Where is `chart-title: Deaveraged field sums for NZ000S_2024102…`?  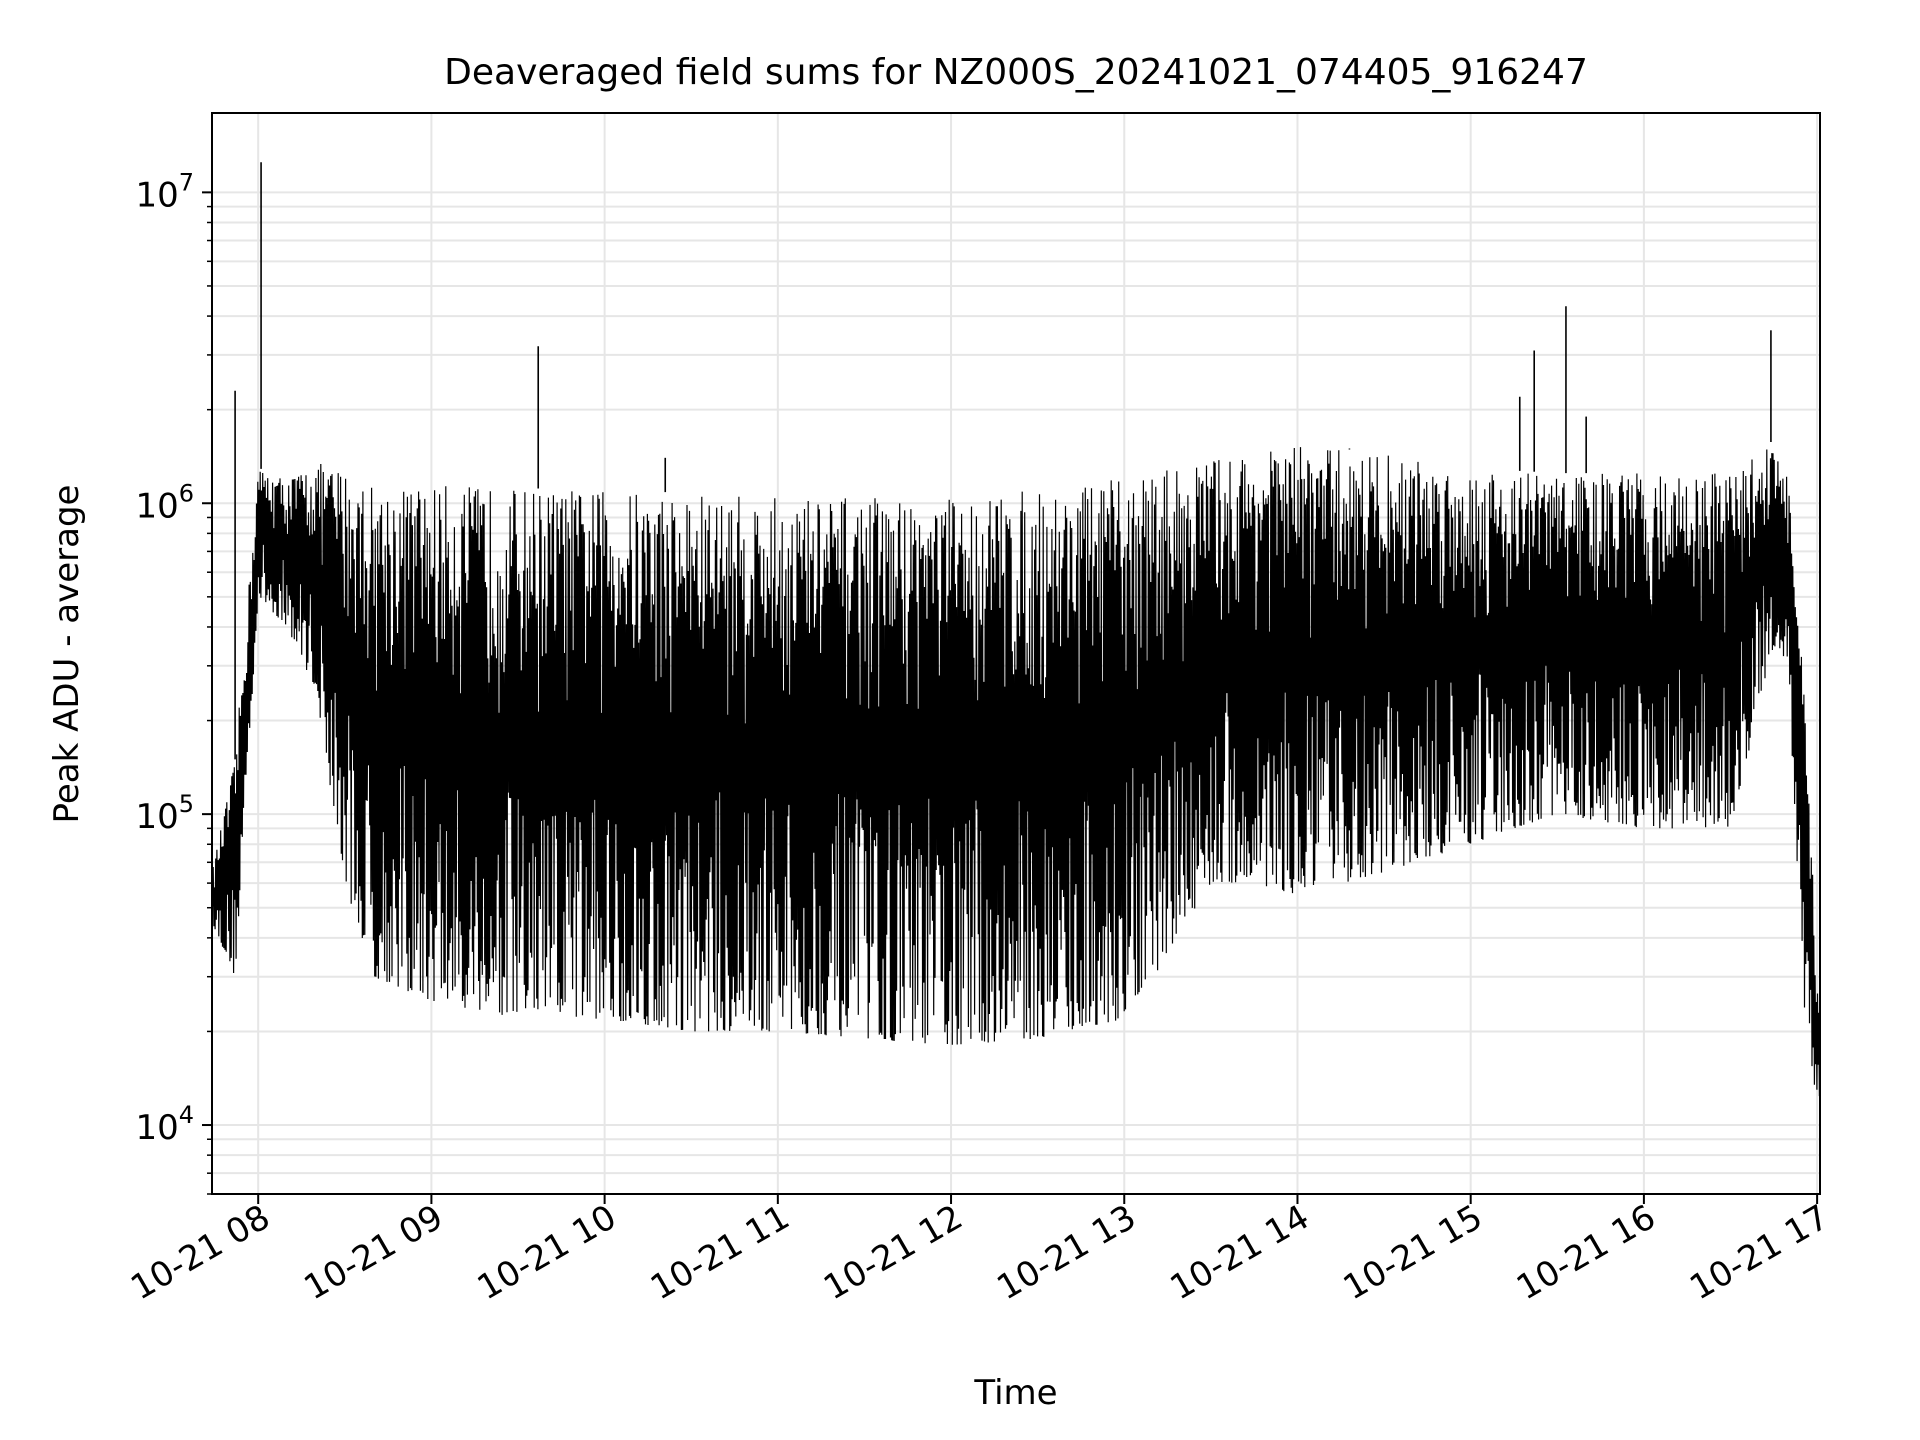
chart-title: Deaveraged field sums for NZ000S_2024102… is located at coordinates (1016, 72).